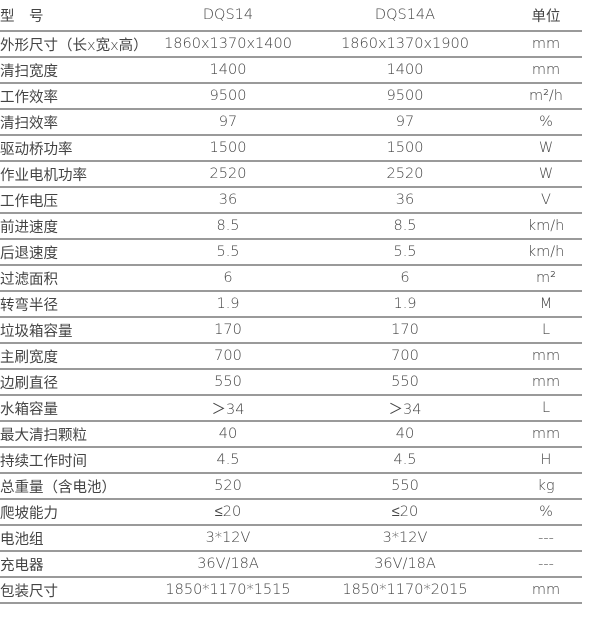  Describe the element at coordinates (76, 460) in the screenshot. I see `spec-label: 持续工作时间` at that location.